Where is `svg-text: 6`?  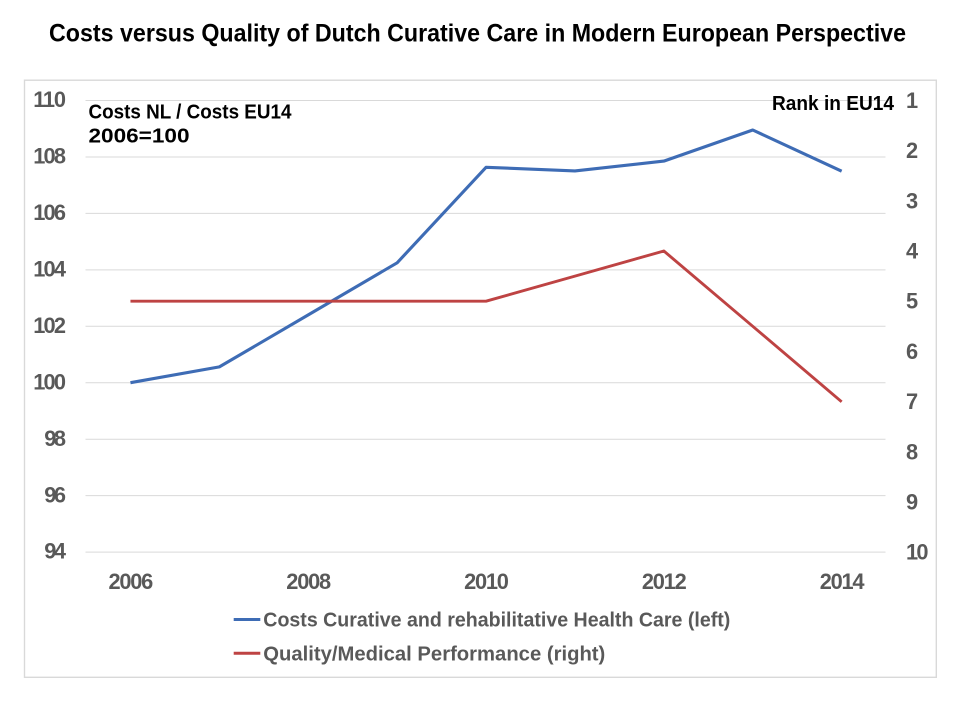 svg-text: 6 is located at coordinates (912, 351).